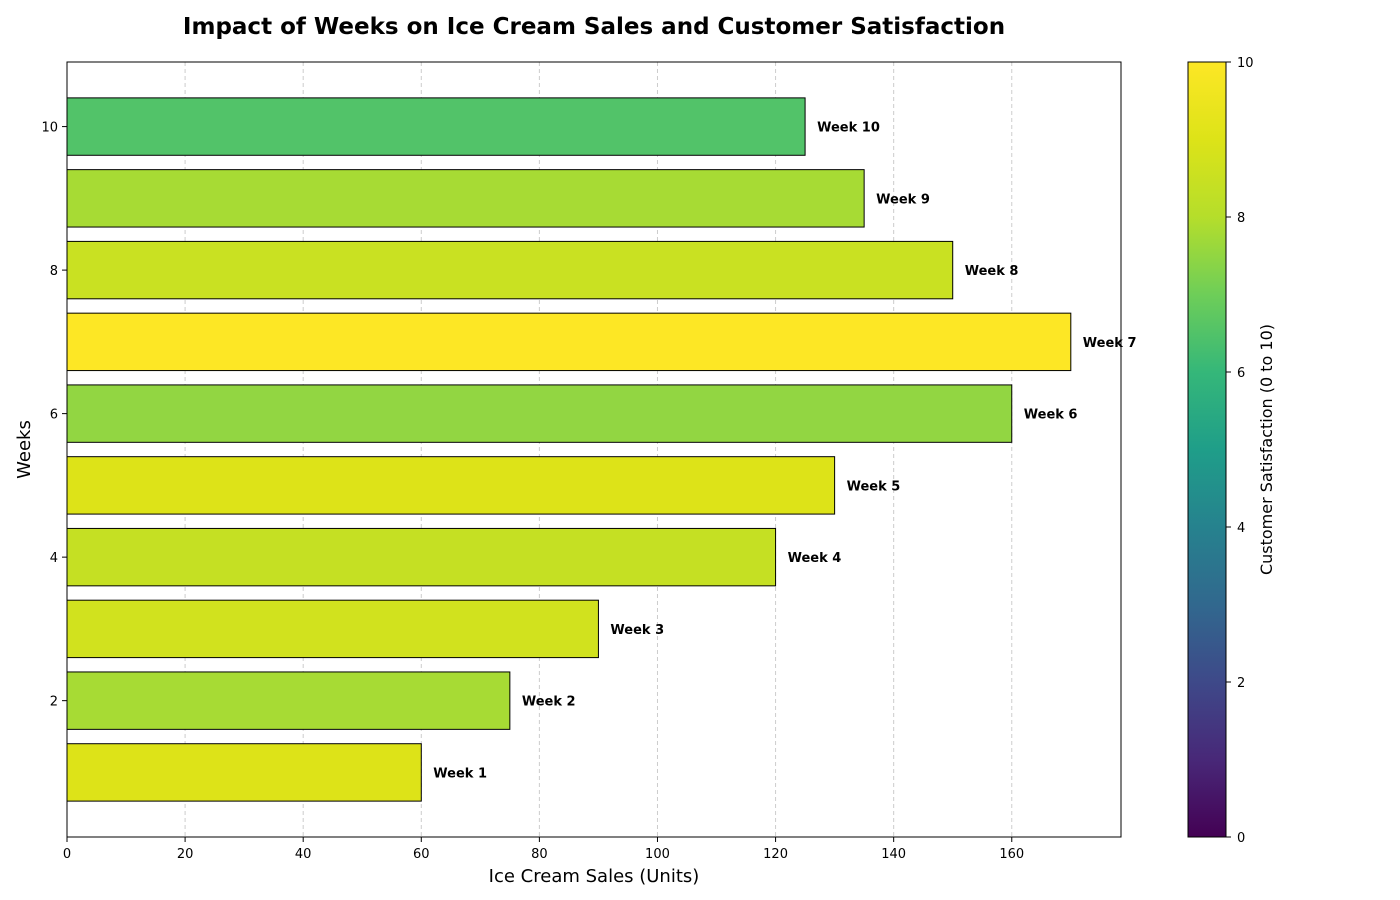 This screenshot has height=900, width=1400. What do you see at coordinates (874, 486) in the screenshot?
I see `bar-label-week-5: Week 5` at bounding box center [874, 486].